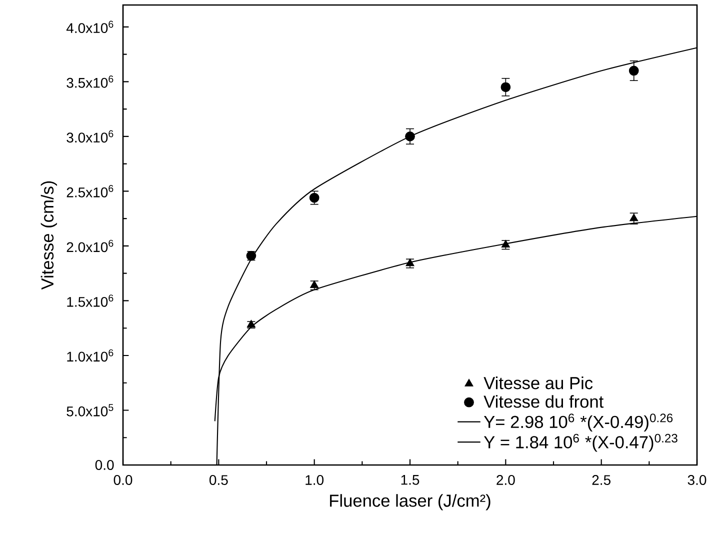  Describe the element at coordinates (601, 480) in the screenshot. I see `x-tick-label: 2.5` at that location.